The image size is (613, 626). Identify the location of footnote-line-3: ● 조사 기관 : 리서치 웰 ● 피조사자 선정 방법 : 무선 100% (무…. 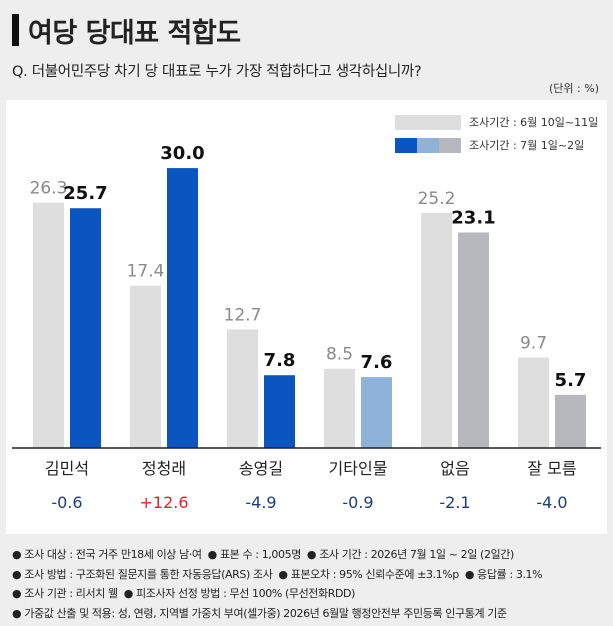
(280, 594).